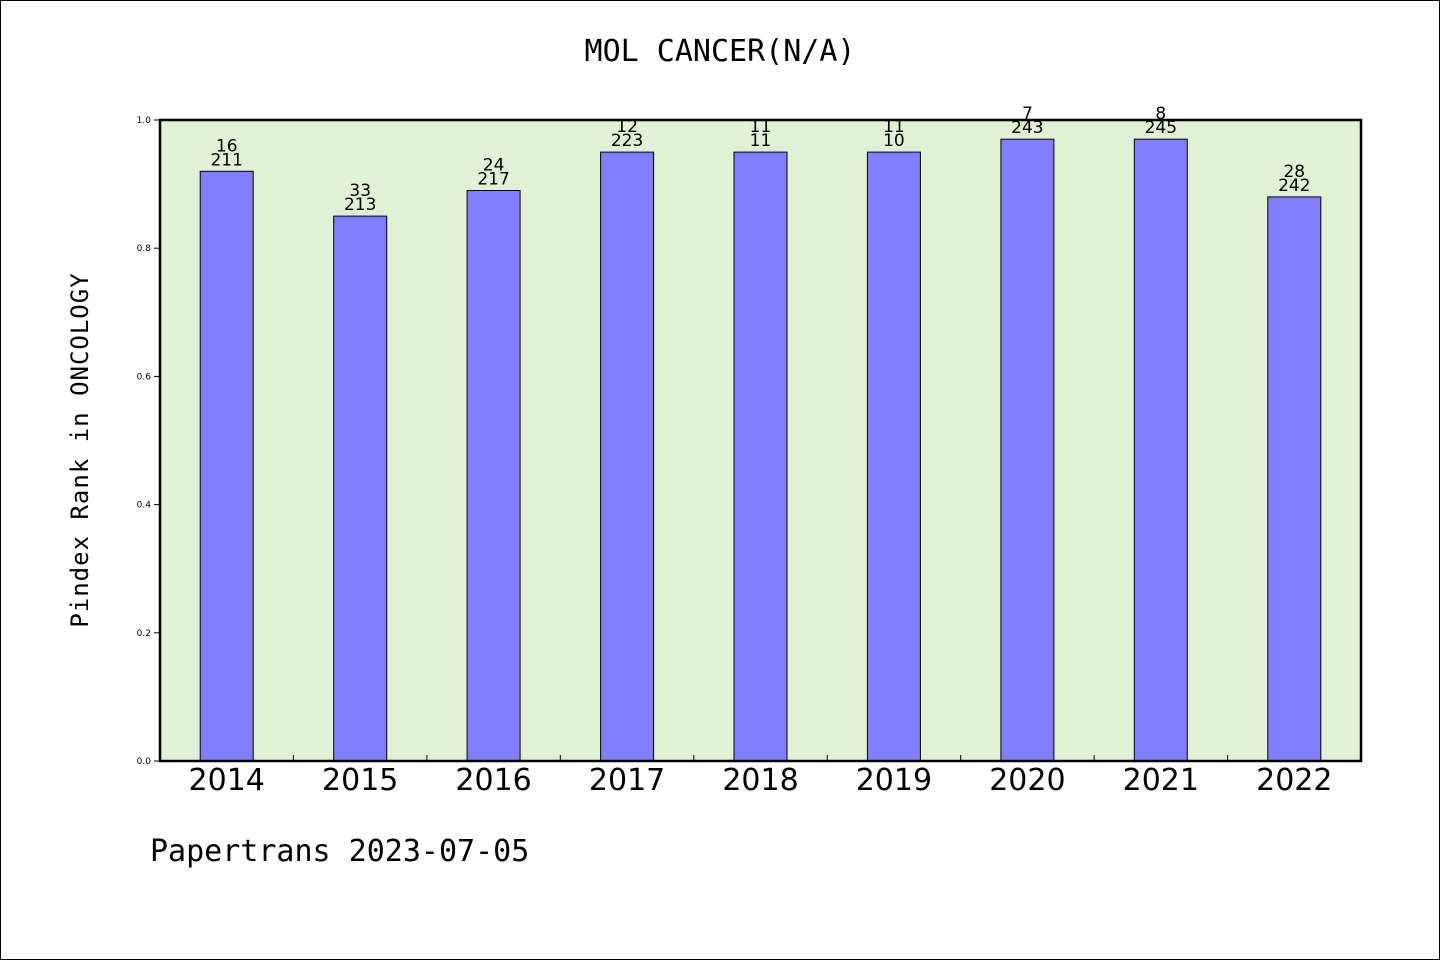 This screenshot has width=1440, height=960. Describe the element at coordinates (894, 141) in the screenshot. I see `data-label-total-2019: 10` at that location.